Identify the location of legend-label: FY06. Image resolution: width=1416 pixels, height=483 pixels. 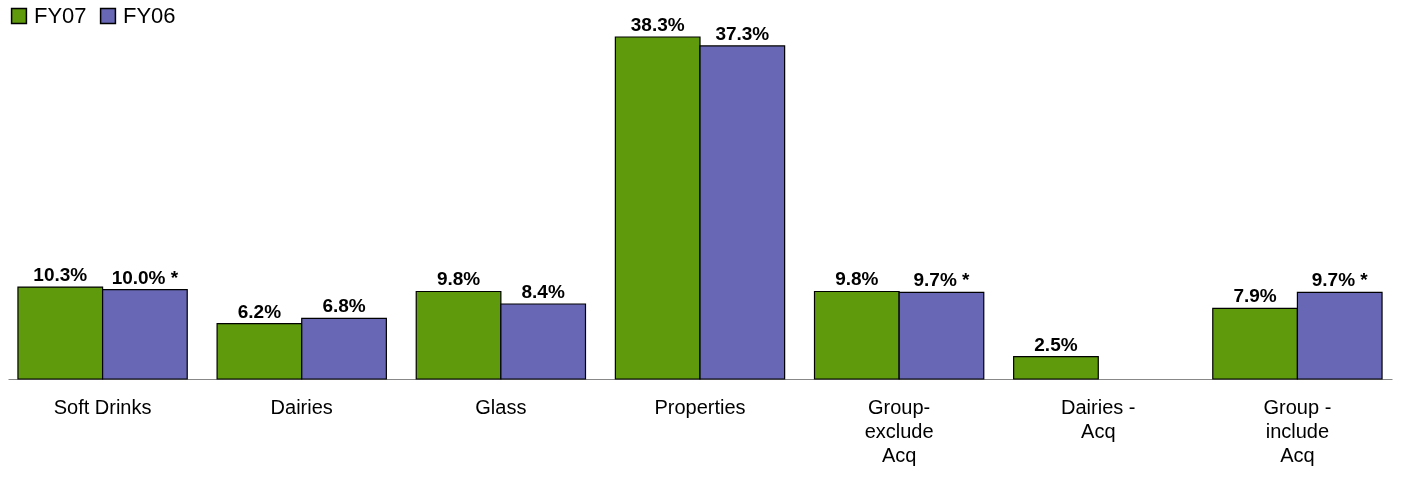
(149, 15).